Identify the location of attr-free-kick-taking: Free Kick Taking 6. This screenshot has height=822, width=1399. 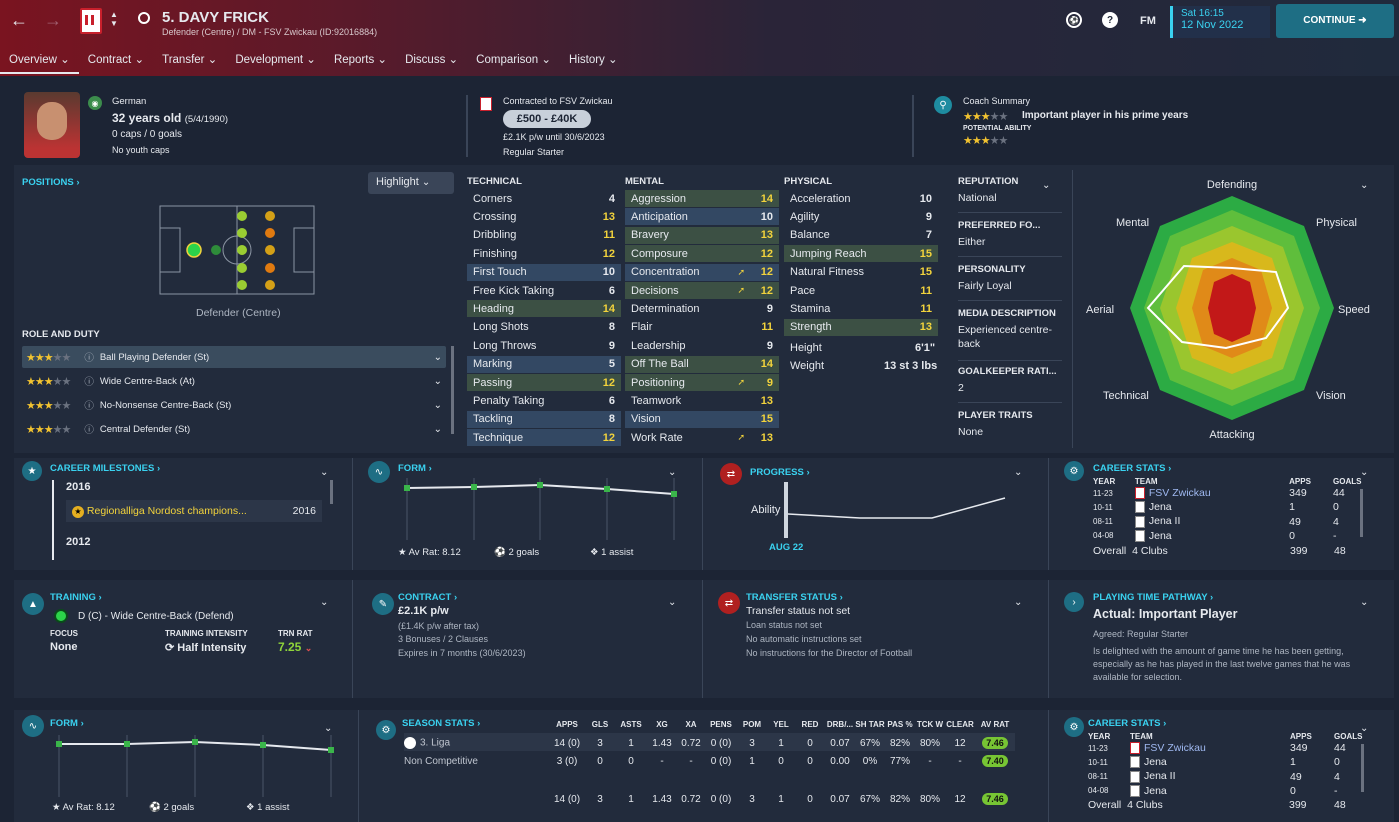
(544, 290).